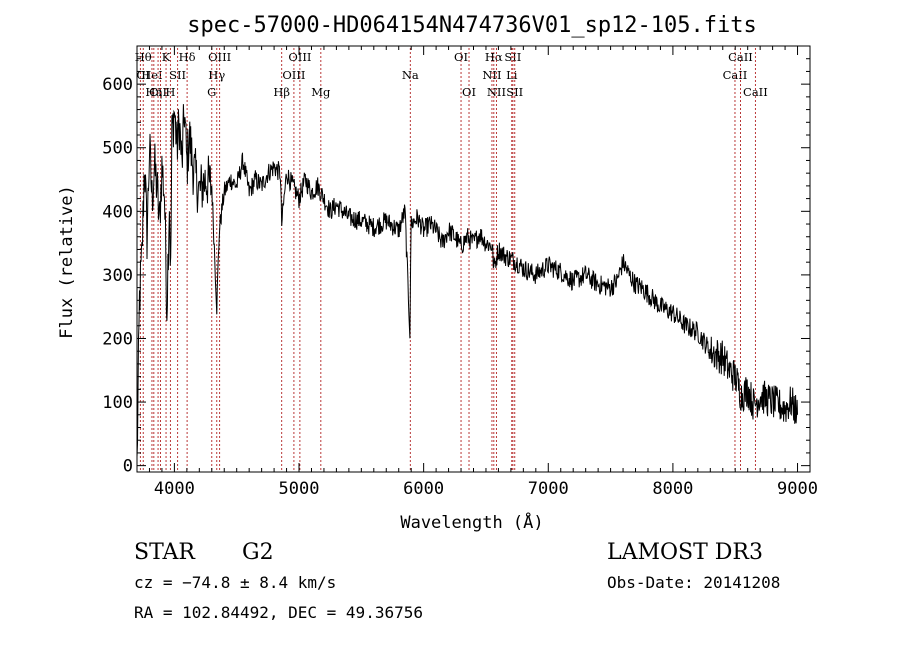 The image size is (900, 649). I want to click on coordinates-readout: RA = 102.84492, DEC = 49.36756, so click(278, 612).